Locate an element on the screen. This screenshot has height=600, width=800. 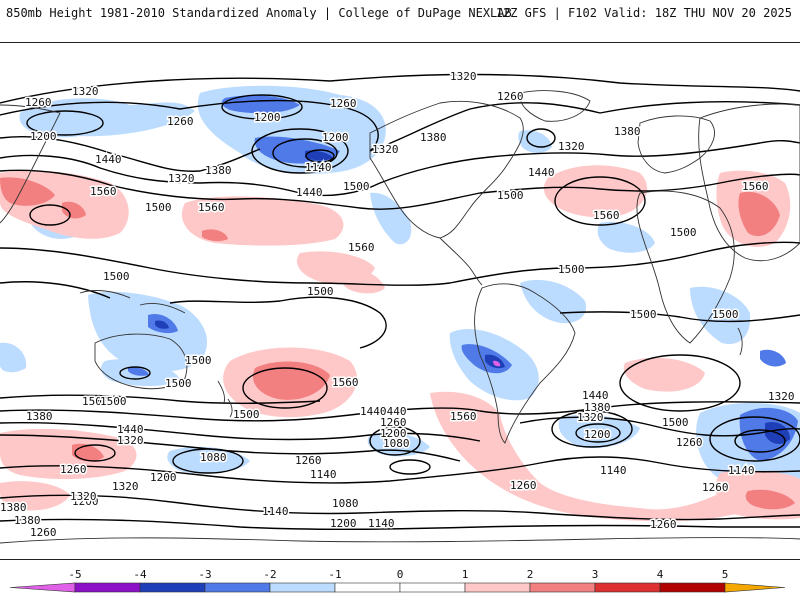
coastline-indonesia is located at coordinates (132, 302).